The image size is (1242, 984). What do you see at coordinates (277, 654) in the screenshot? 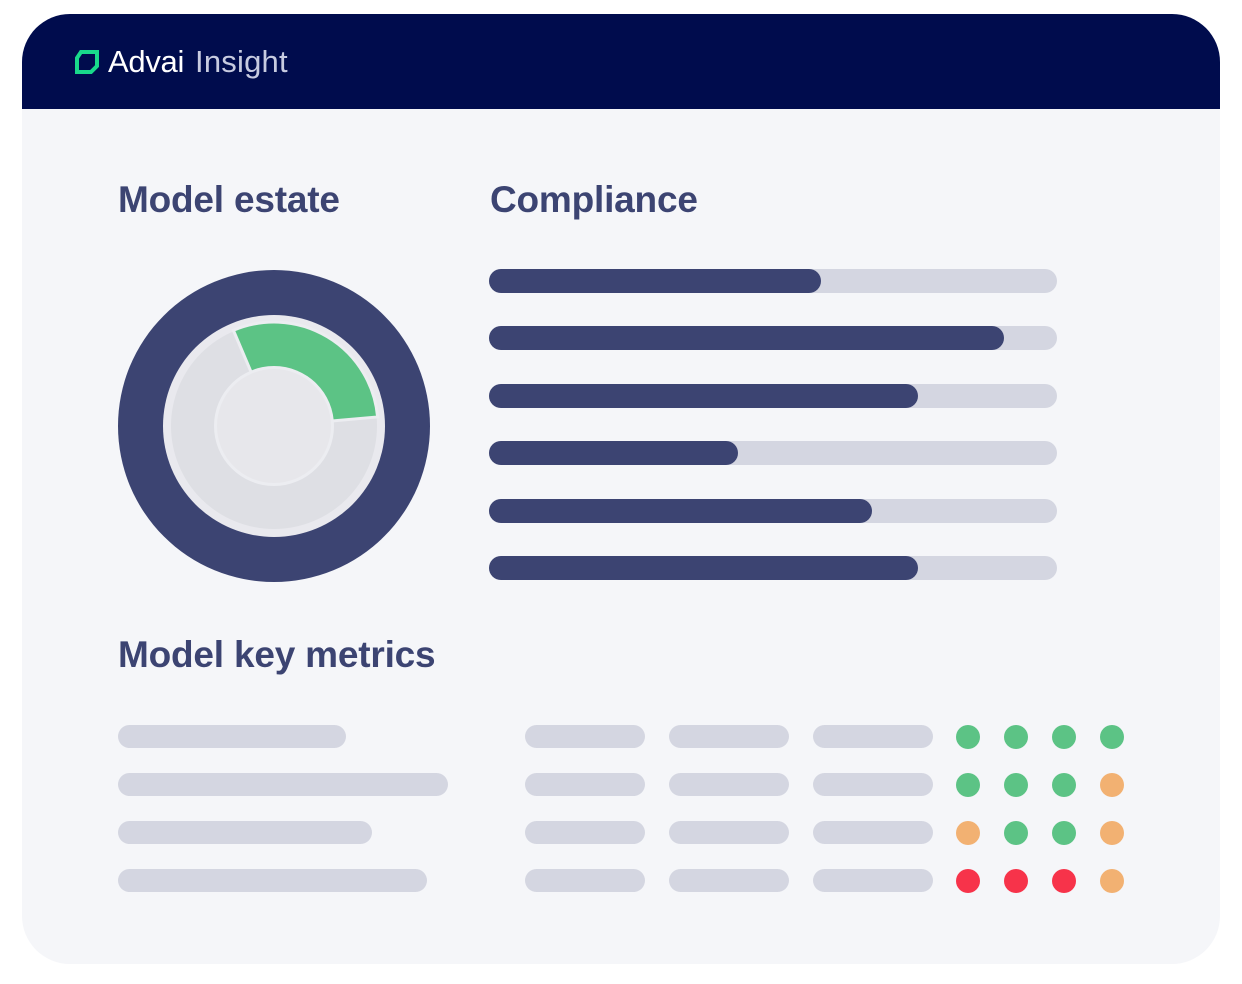
I see `model-key-metrics-title: Model key metrics` at bounding box center [277, 654].